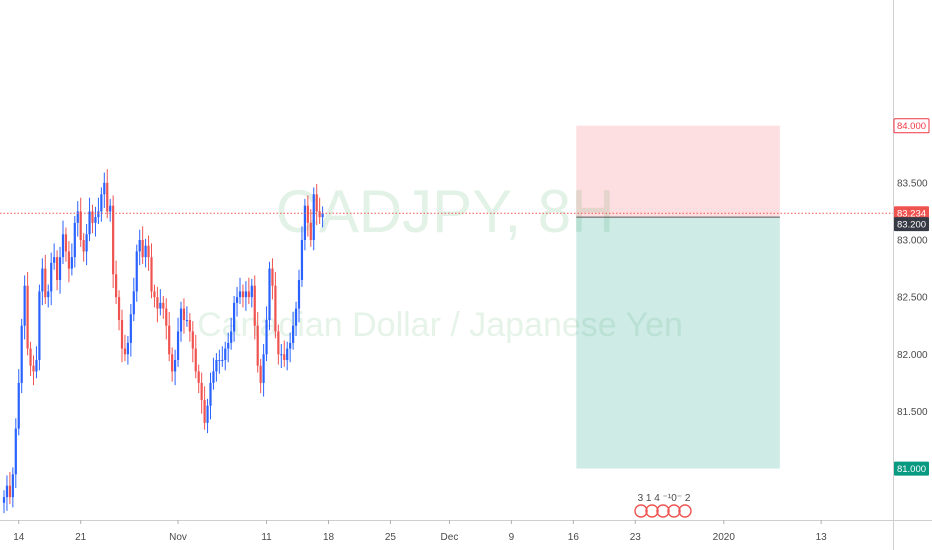  I want to click on entry-price-tag: 83.200, so click(911, 224).